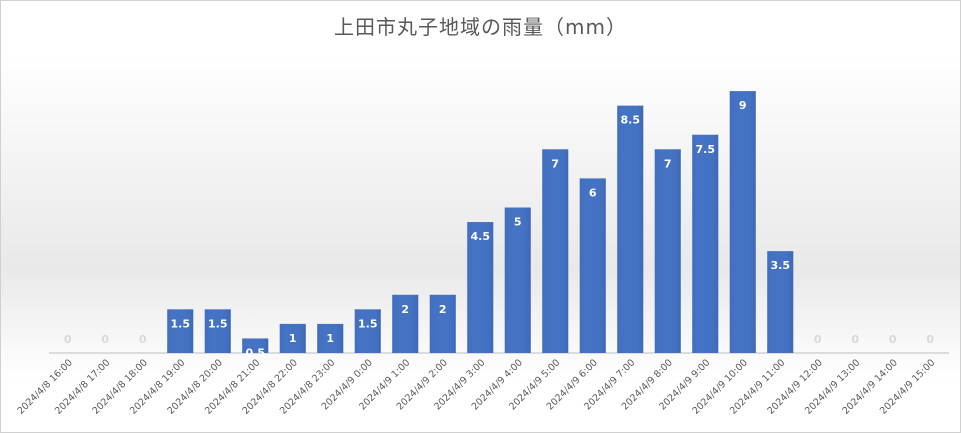  Describe the element at coordinates (631, 120) in the screenshot. I see `data-label: 8.5` at that location.